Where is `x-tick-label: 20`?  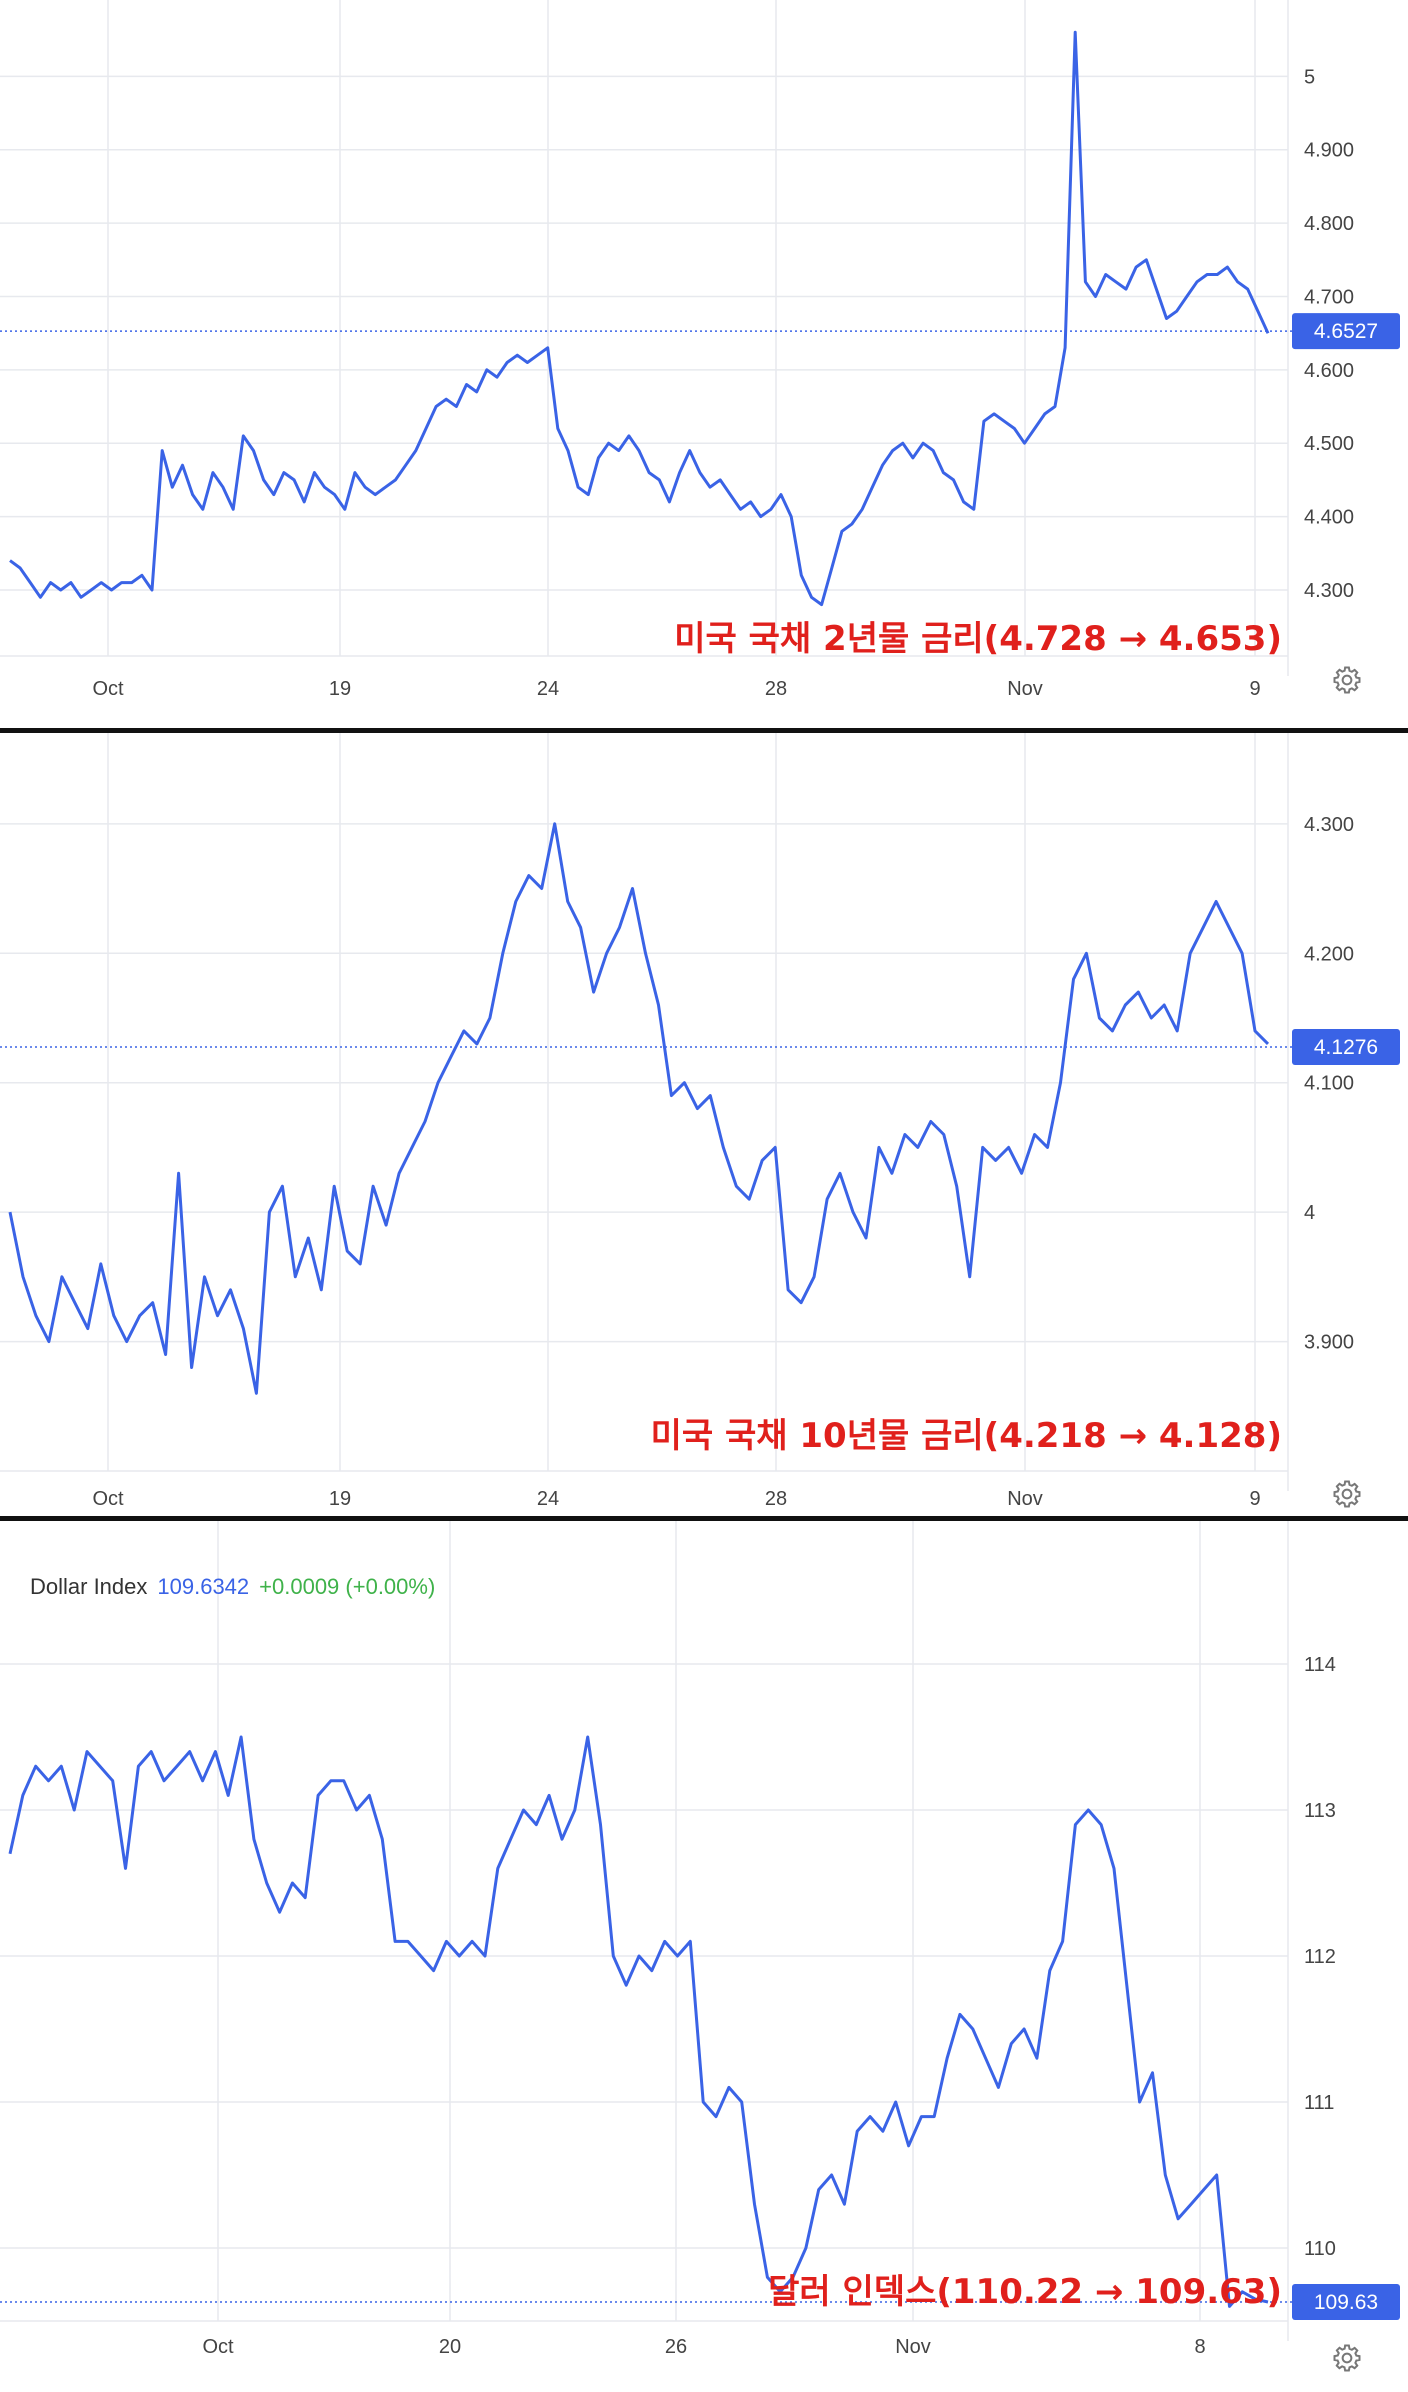 x-tick-label: 20 is located at coordinates (450, 2347).